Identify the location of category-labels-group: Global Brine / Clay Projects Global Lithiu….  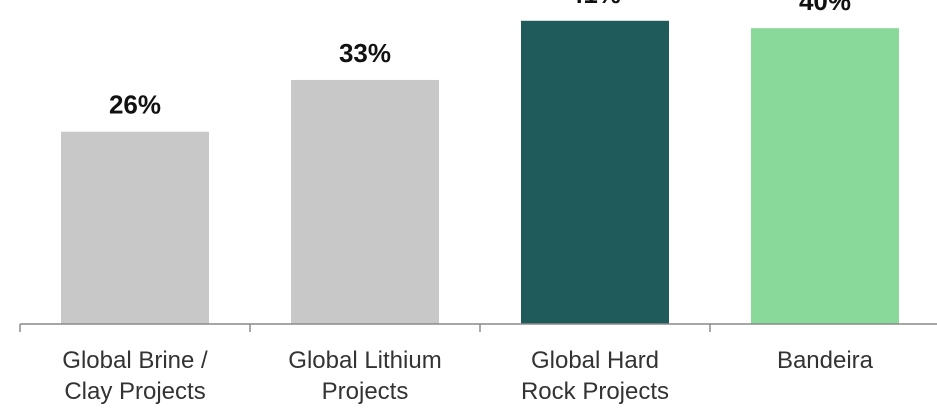
(467, 376).